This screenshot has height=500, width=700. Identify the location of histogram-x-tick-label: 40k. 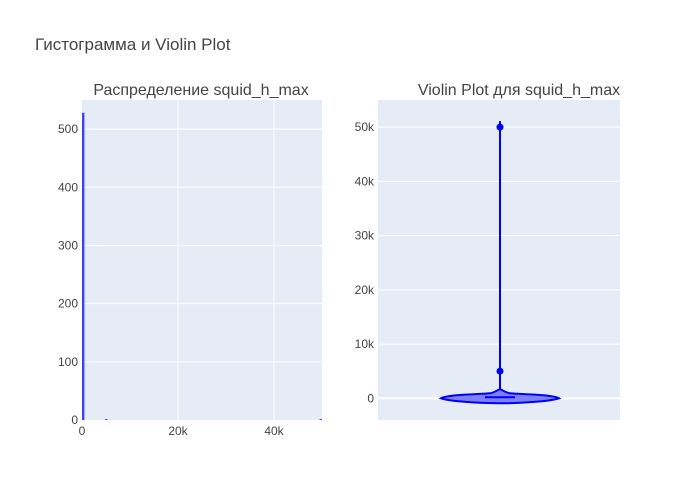
(274, 431).